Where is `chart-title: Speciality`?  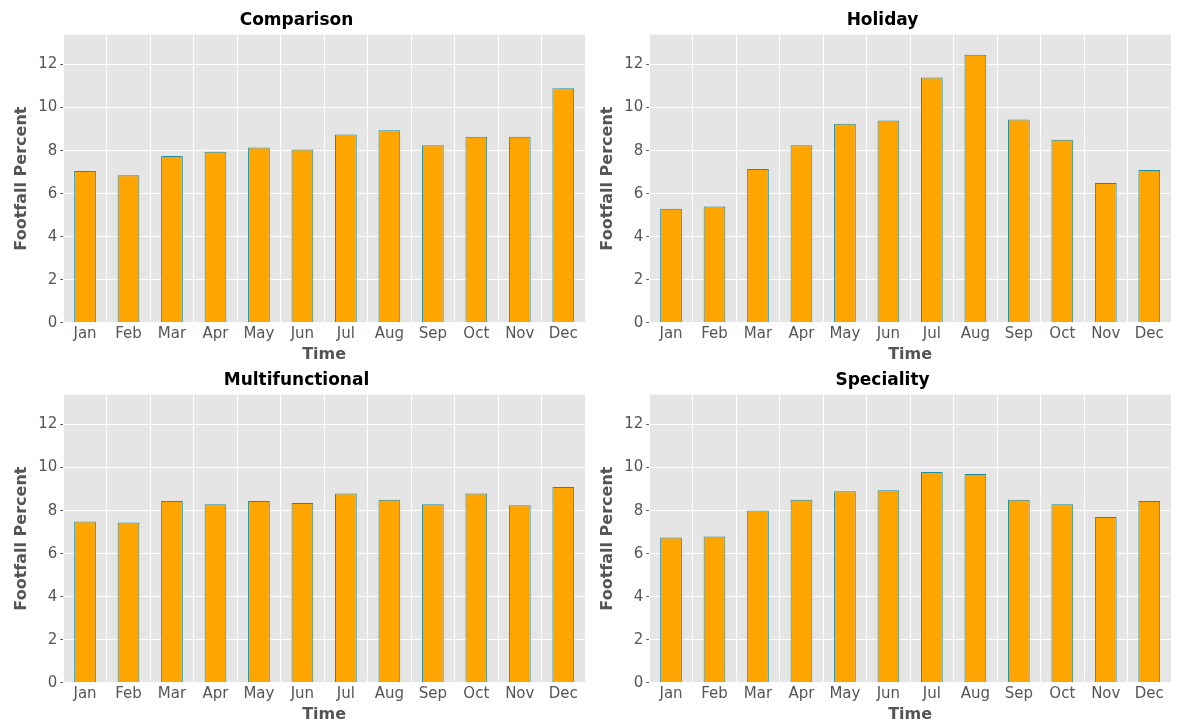
chart-title: Speciality is located at coordinates (882, 378).